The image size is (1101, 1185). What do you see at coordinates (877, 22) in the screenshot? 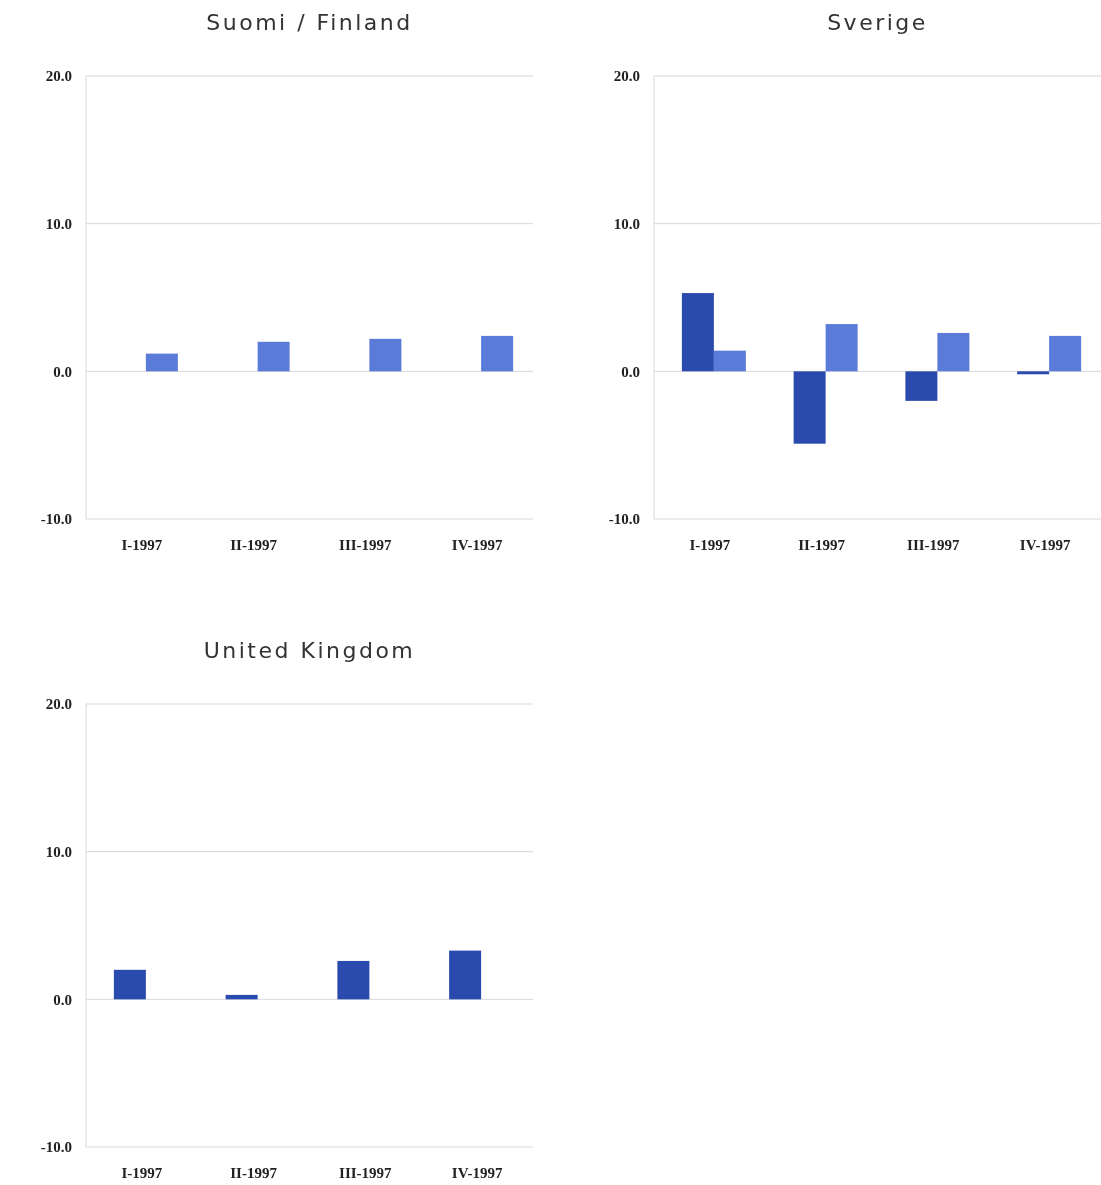
I see `chart-title: Sverige` at bounding box center [877, 22].